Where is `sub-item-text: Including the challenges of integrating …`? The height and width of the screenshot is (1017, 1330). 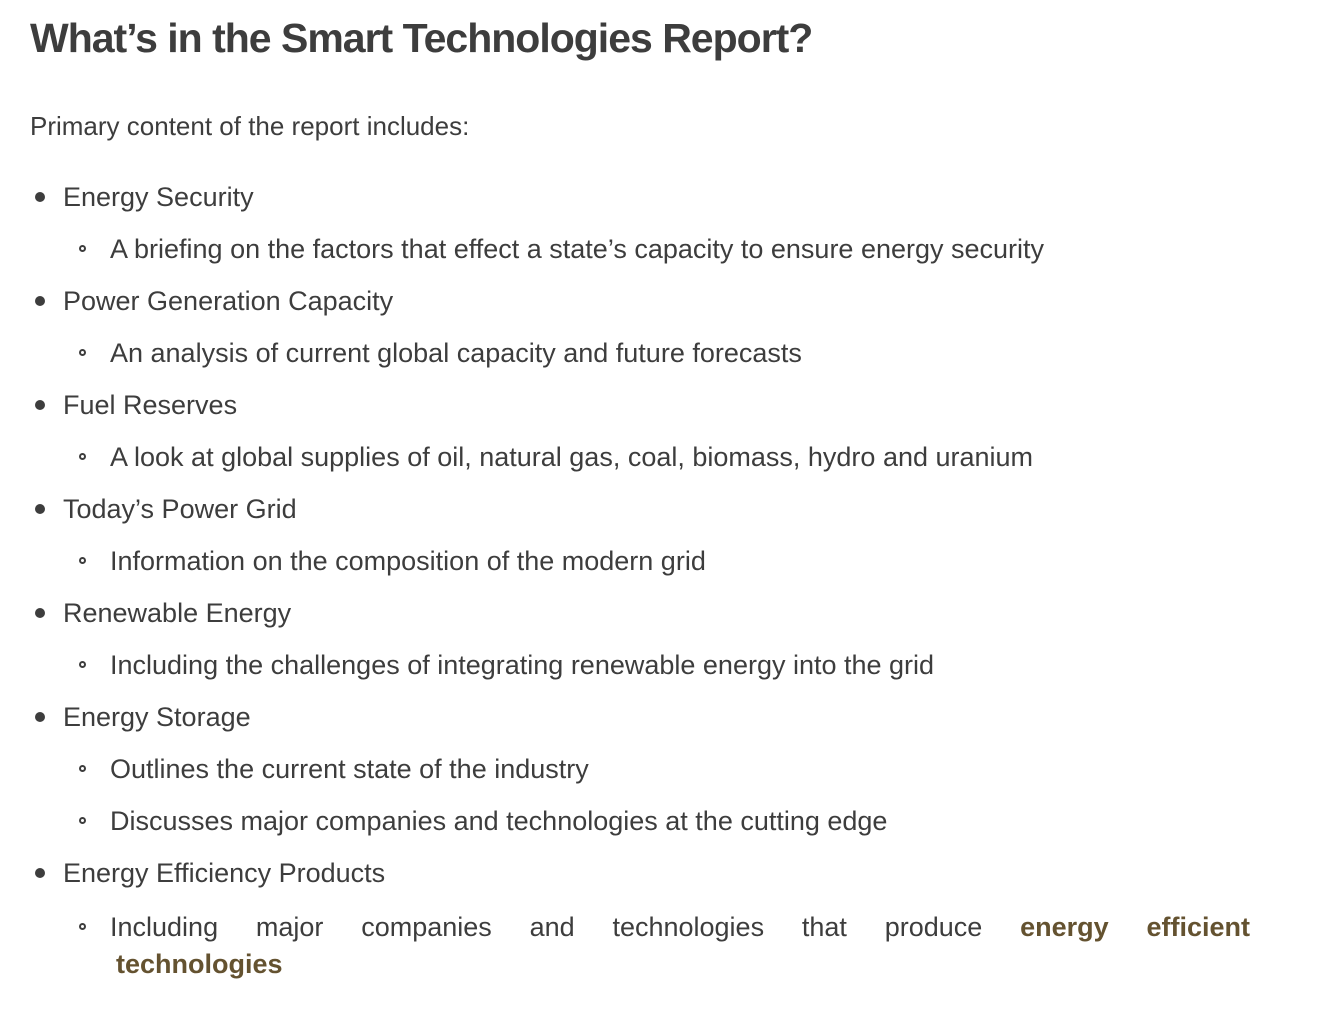 sub-item-text: Including the challenges of integrating … is located at coordinates (522, 665).